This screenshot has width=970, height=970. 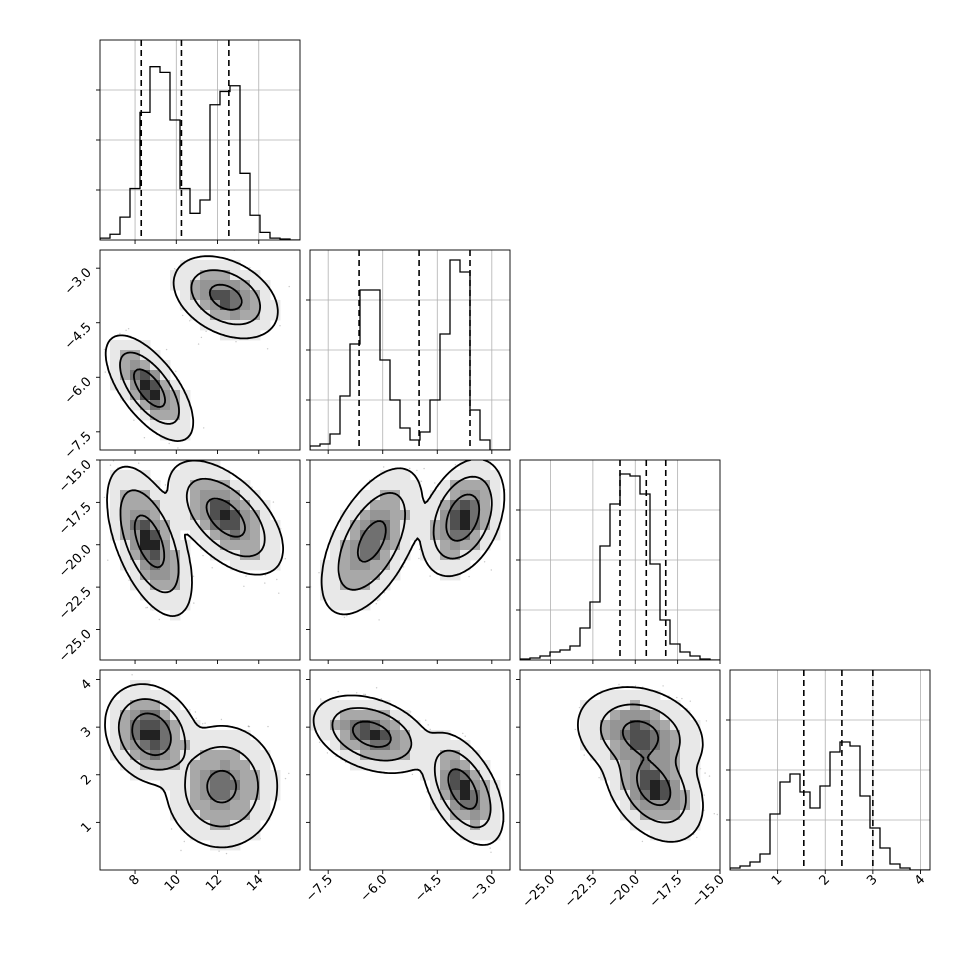 What do you see at coordinates (646, 763) in the screenshot?
I see `scatter-content` at bounding box center [646, 763].